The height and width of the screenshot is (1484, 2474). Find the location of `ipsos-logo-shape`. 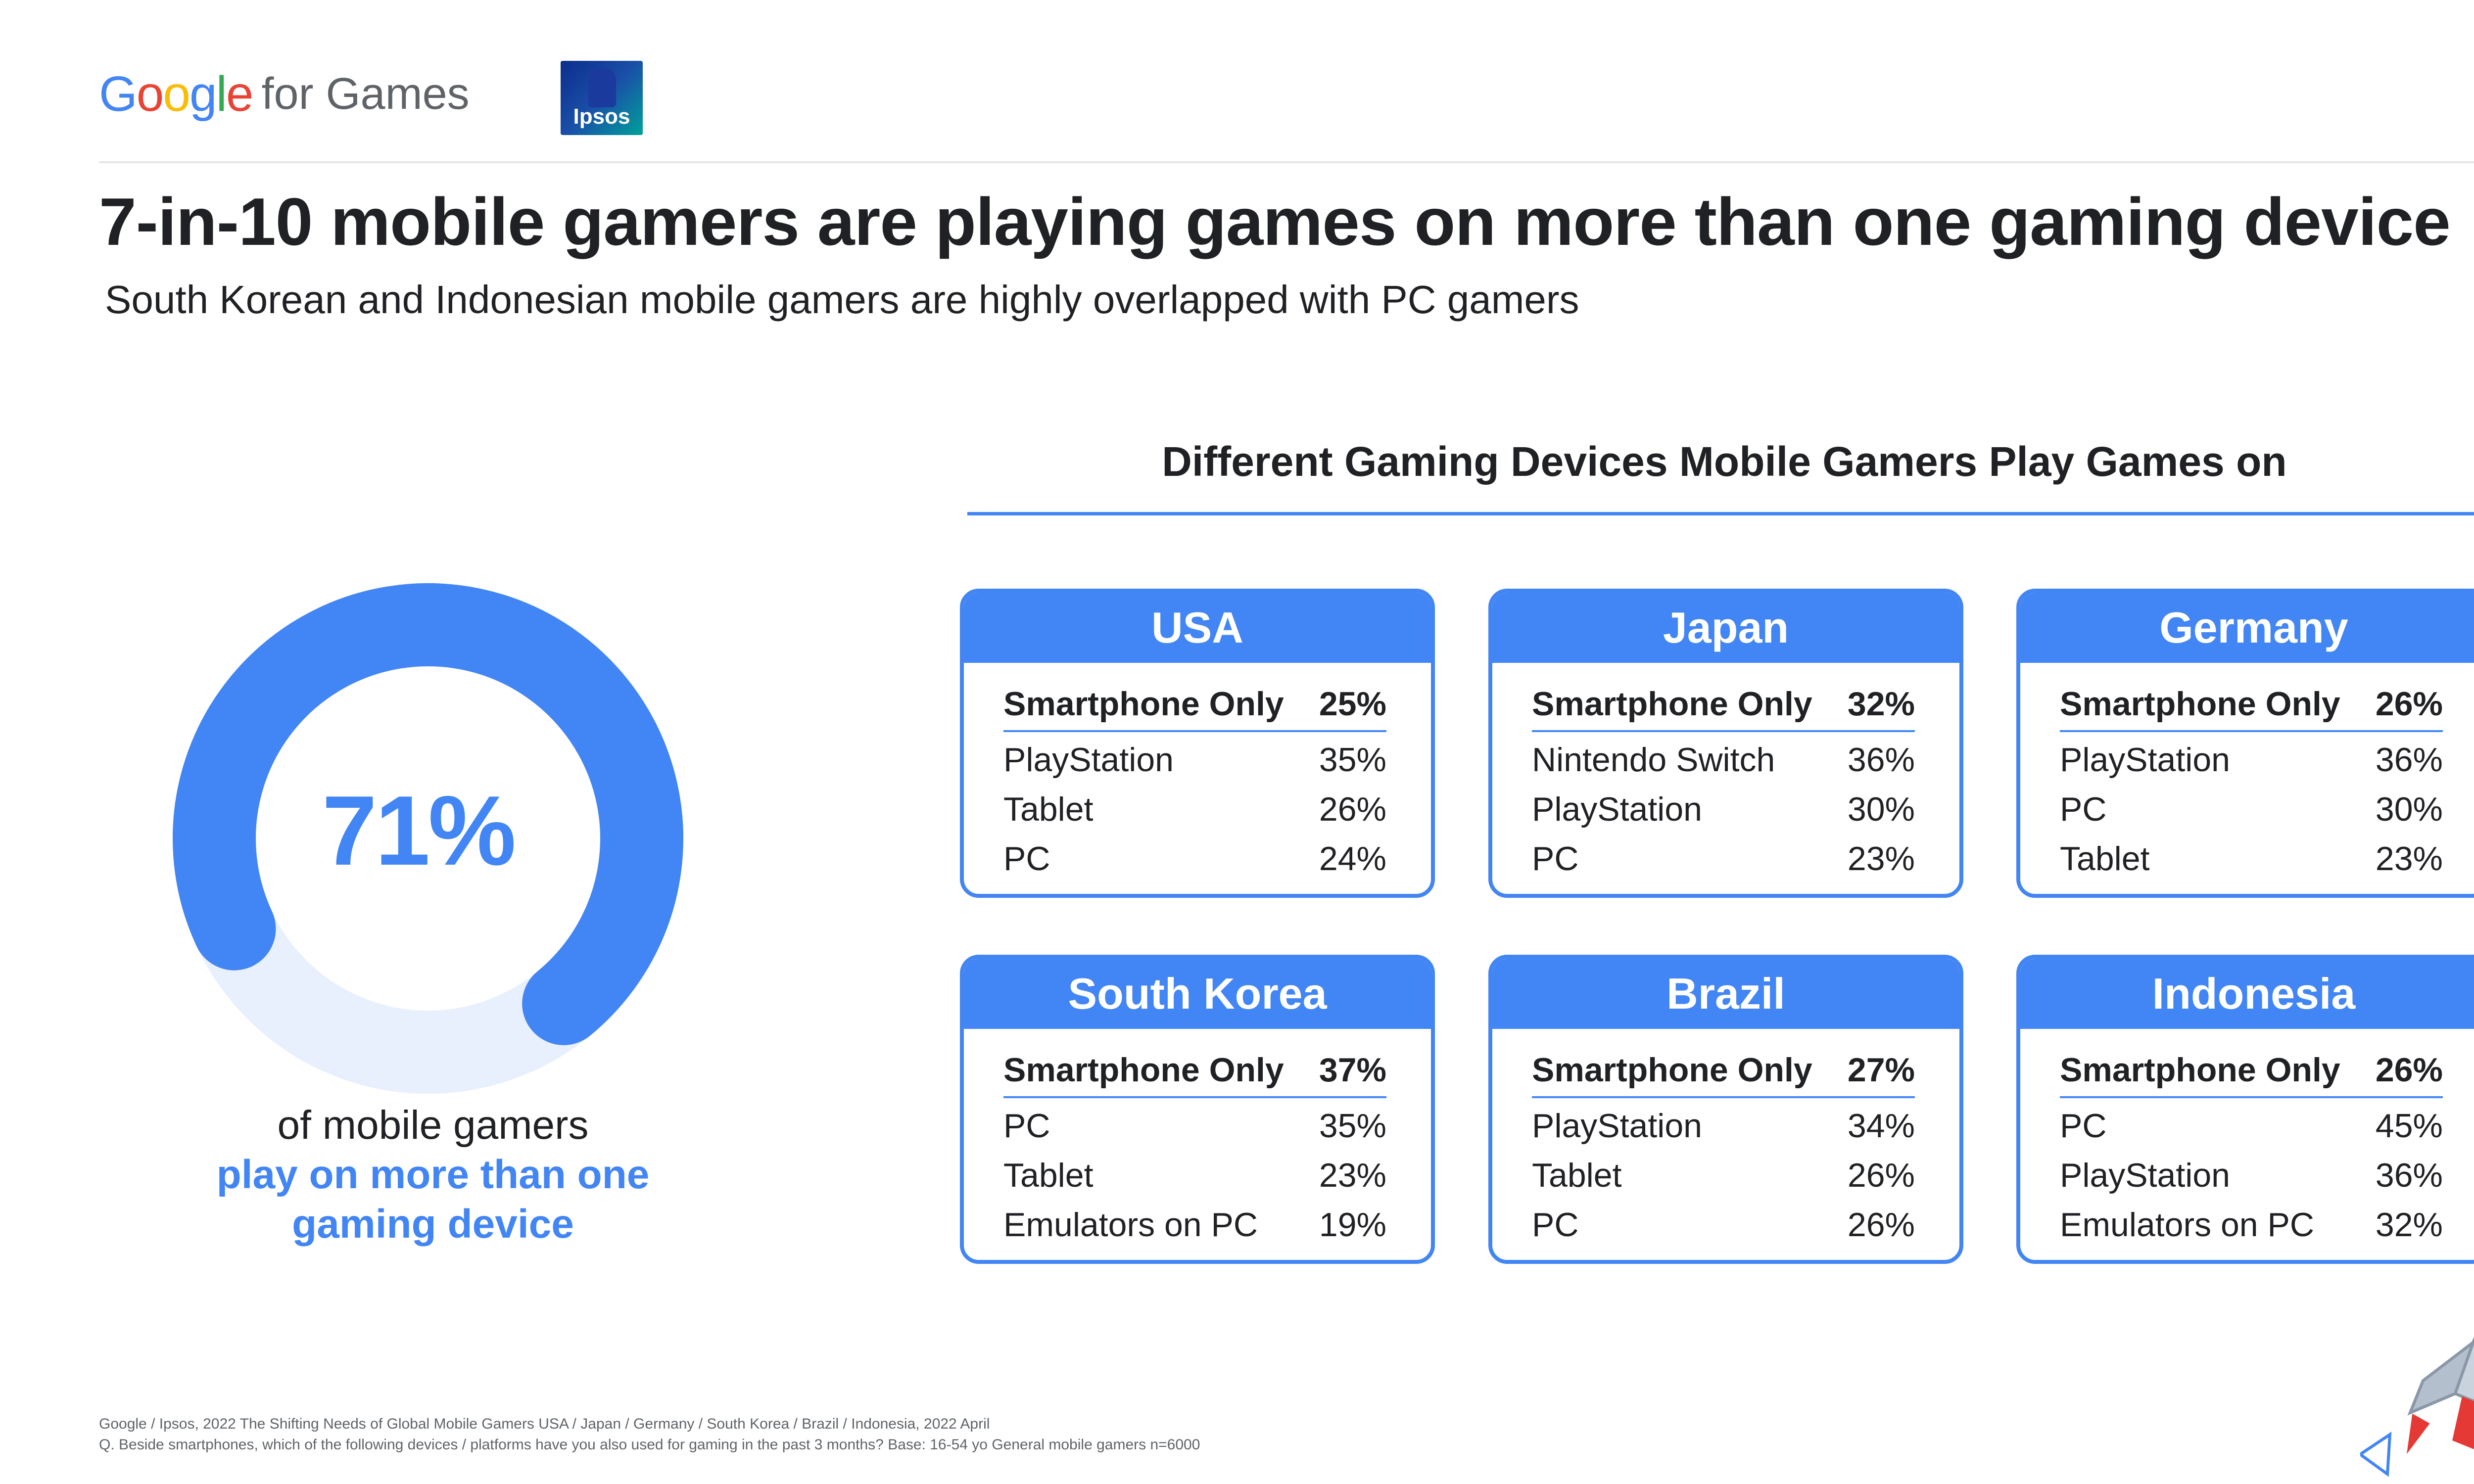

ipsos-logo-shape is located at coordinates (602, 87).